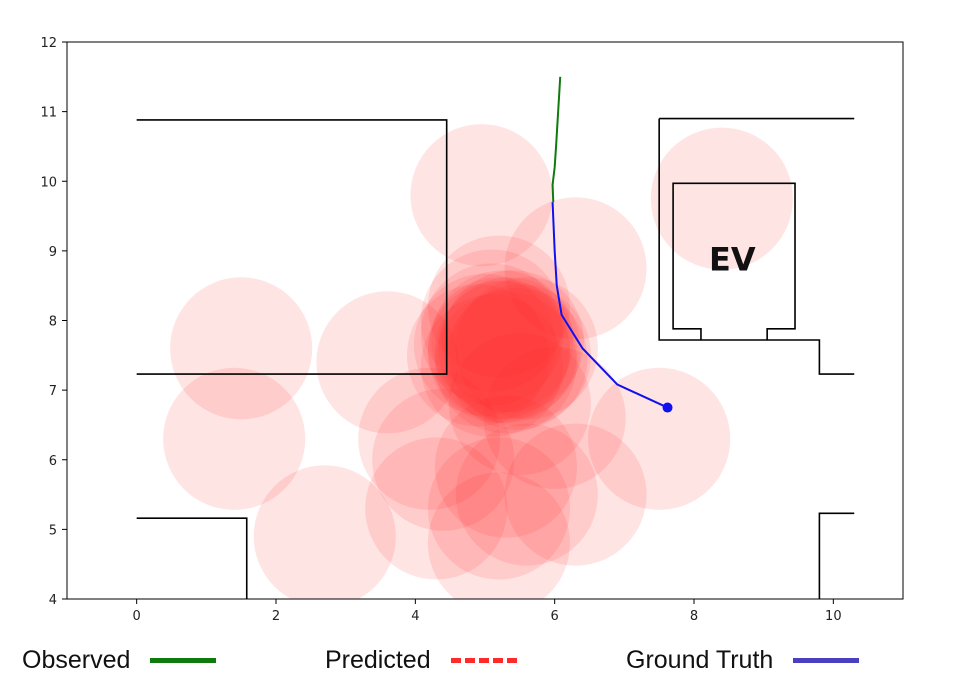 The height and width of the screenshot is (692, 975). What do you see at coordinates (53, 600) in the screenshot?
I see `y-tick-label: 4` at bounding box center [53, 600].